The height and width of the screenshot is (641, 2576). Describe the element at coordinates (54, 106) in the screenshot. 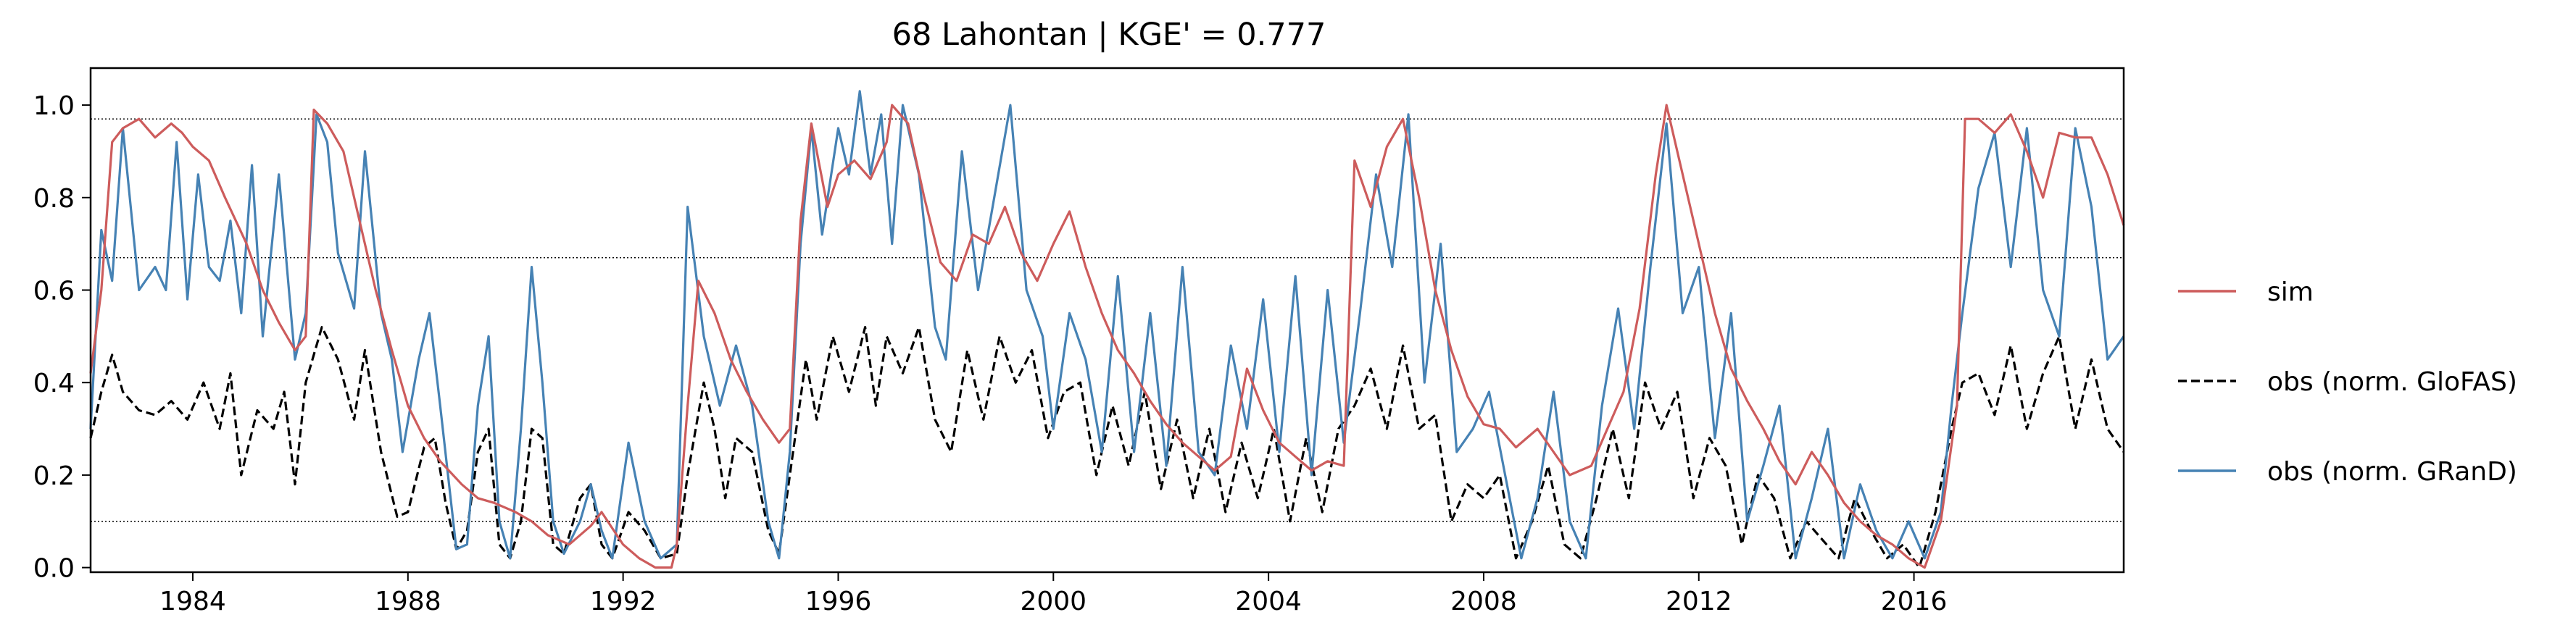

I see `y-tick-label: 1.0` at that location.